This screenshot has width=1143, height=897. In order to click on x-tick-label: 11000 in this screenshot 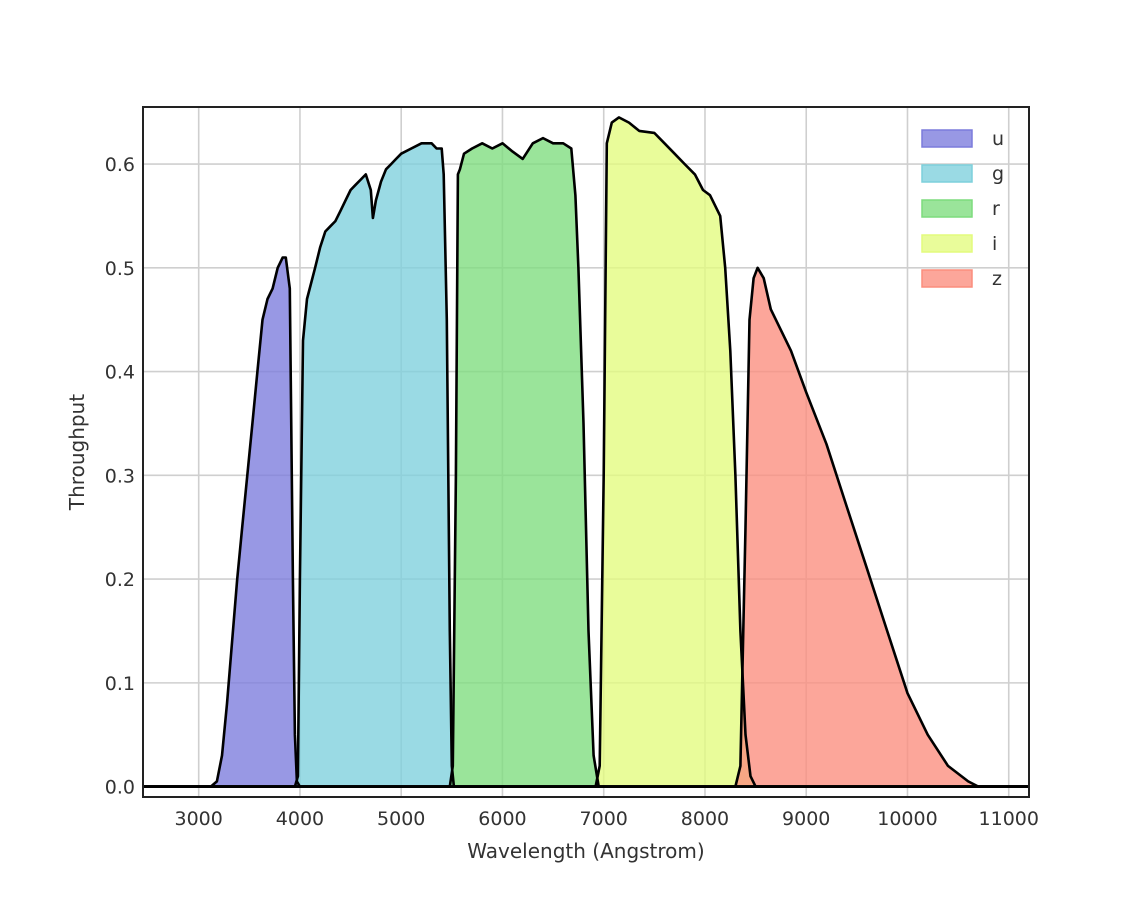, I will do `click(1009, 819)`.